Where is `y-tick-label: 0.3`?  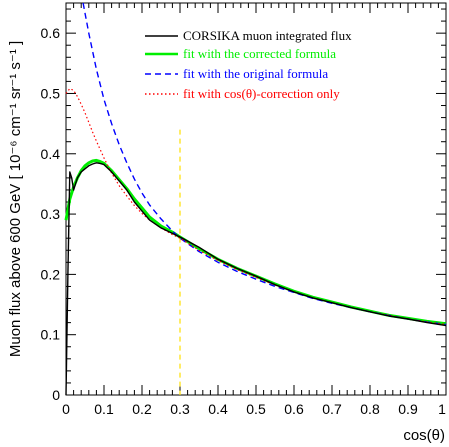 y-tick-label: 0.3 is located at coordinates (51, 214).